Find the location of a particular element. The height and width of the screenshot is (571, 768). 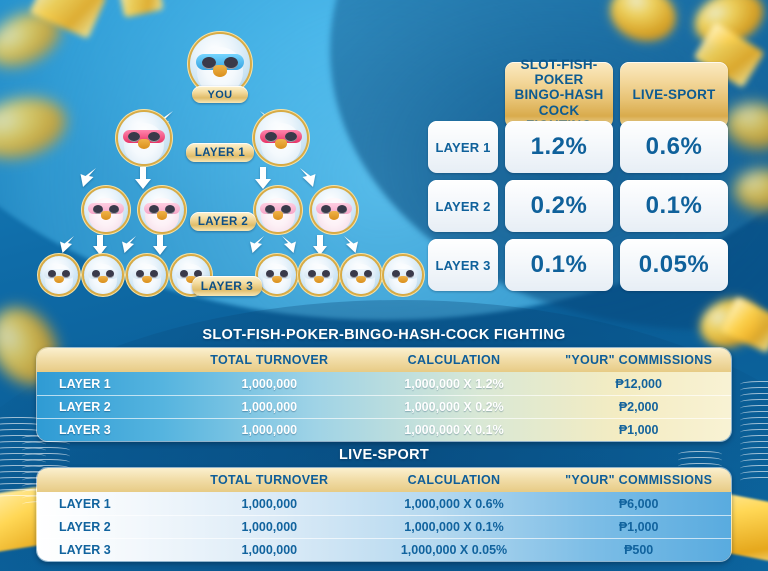

cell-commission: ₱12,000 is located at coordinates (638, 383).